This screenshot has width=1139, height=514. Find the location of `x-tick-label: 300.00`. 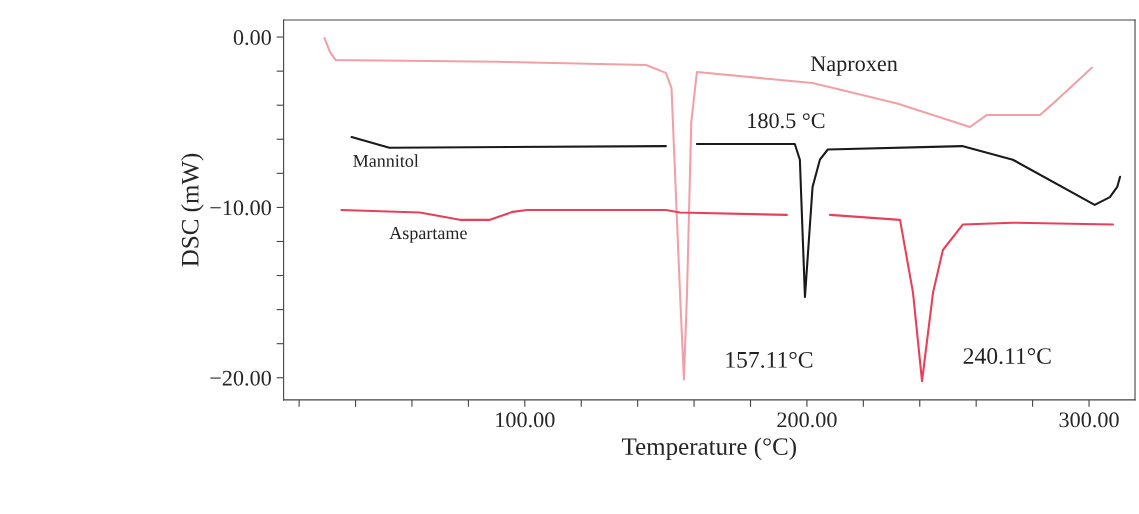

x-tick-label: 300.00 is located at coordinates (1089, 420).